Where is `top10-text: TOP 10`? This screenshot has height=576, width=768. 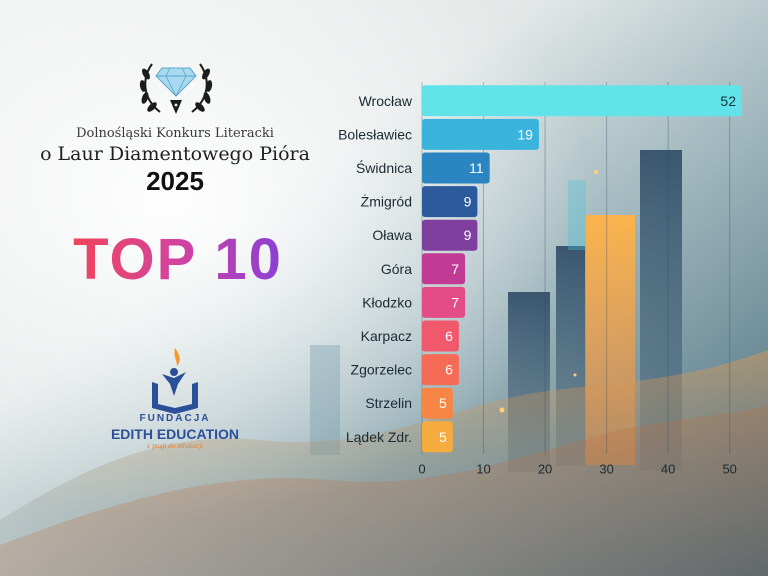
top10-text: TOP 10 is located at coordinates (178, 259).